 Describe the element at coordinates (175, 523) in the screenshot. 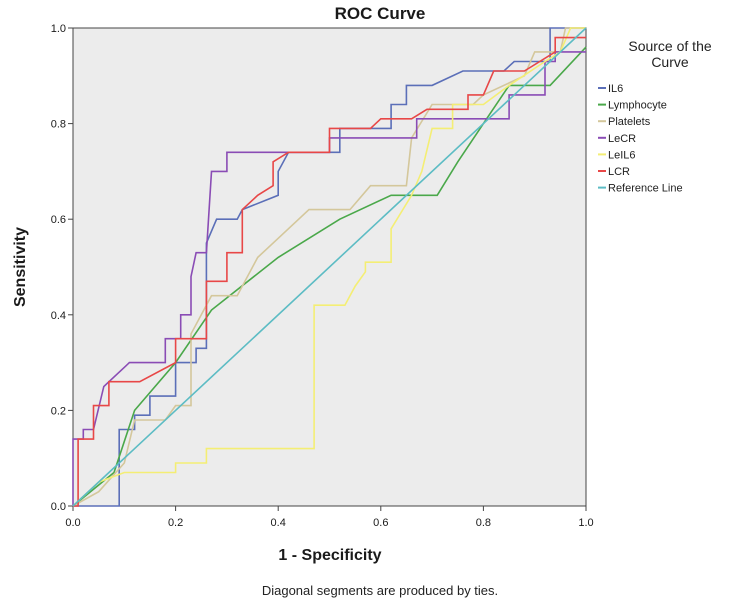

I see `x-tick-label: 0.2` at that location.